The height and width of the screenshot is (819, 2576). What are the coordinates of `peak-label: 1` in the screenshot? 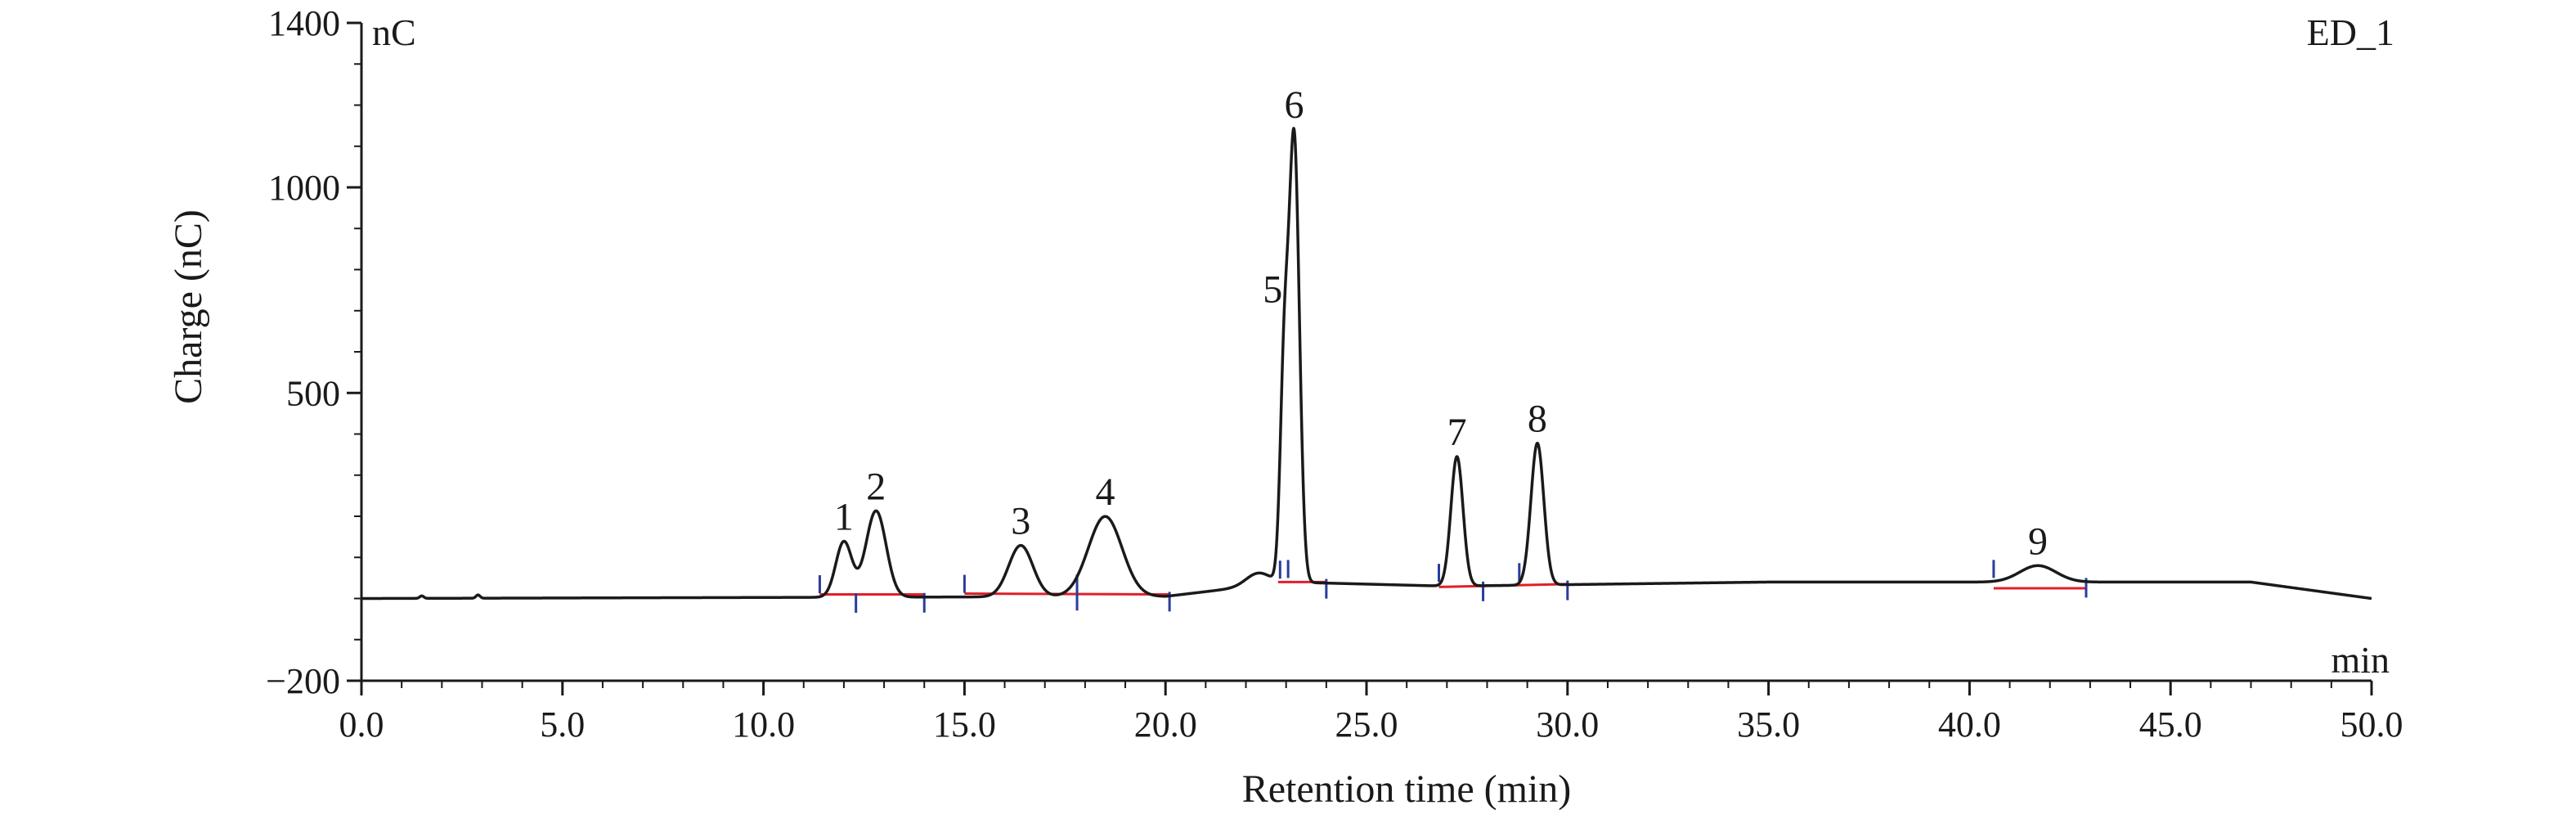 It's located at (844, 517).